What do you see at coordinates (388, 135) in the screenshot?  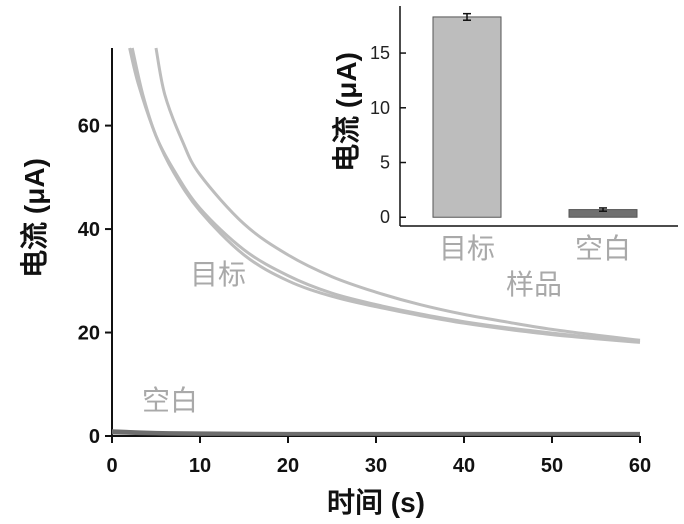 I see `inset-y-ticks: 0 5 10 15` at bounding box center [388, 135].